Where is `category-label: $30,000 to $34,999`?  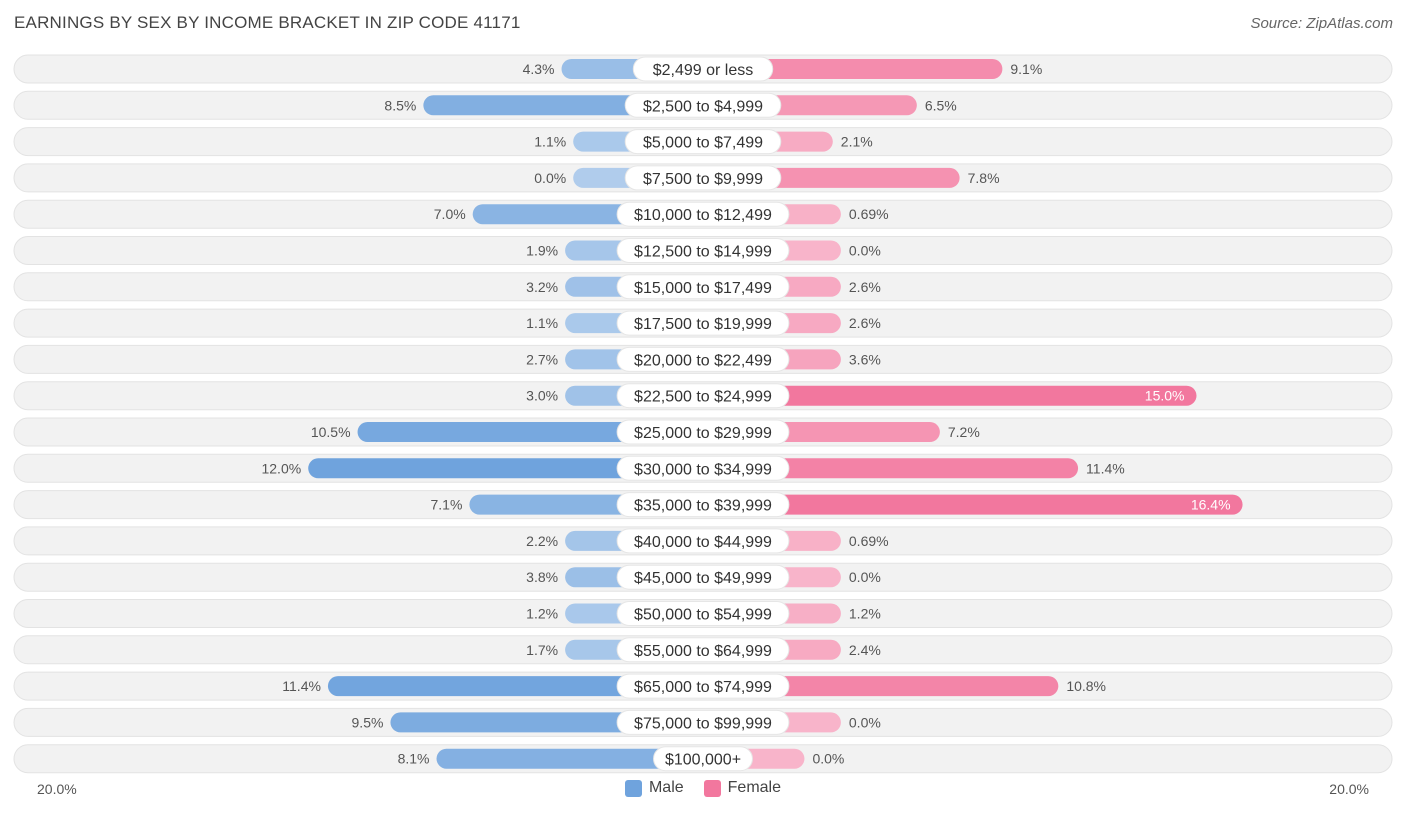 category-label: $30,000 to $34,999 is located at coordinates (703, 469).